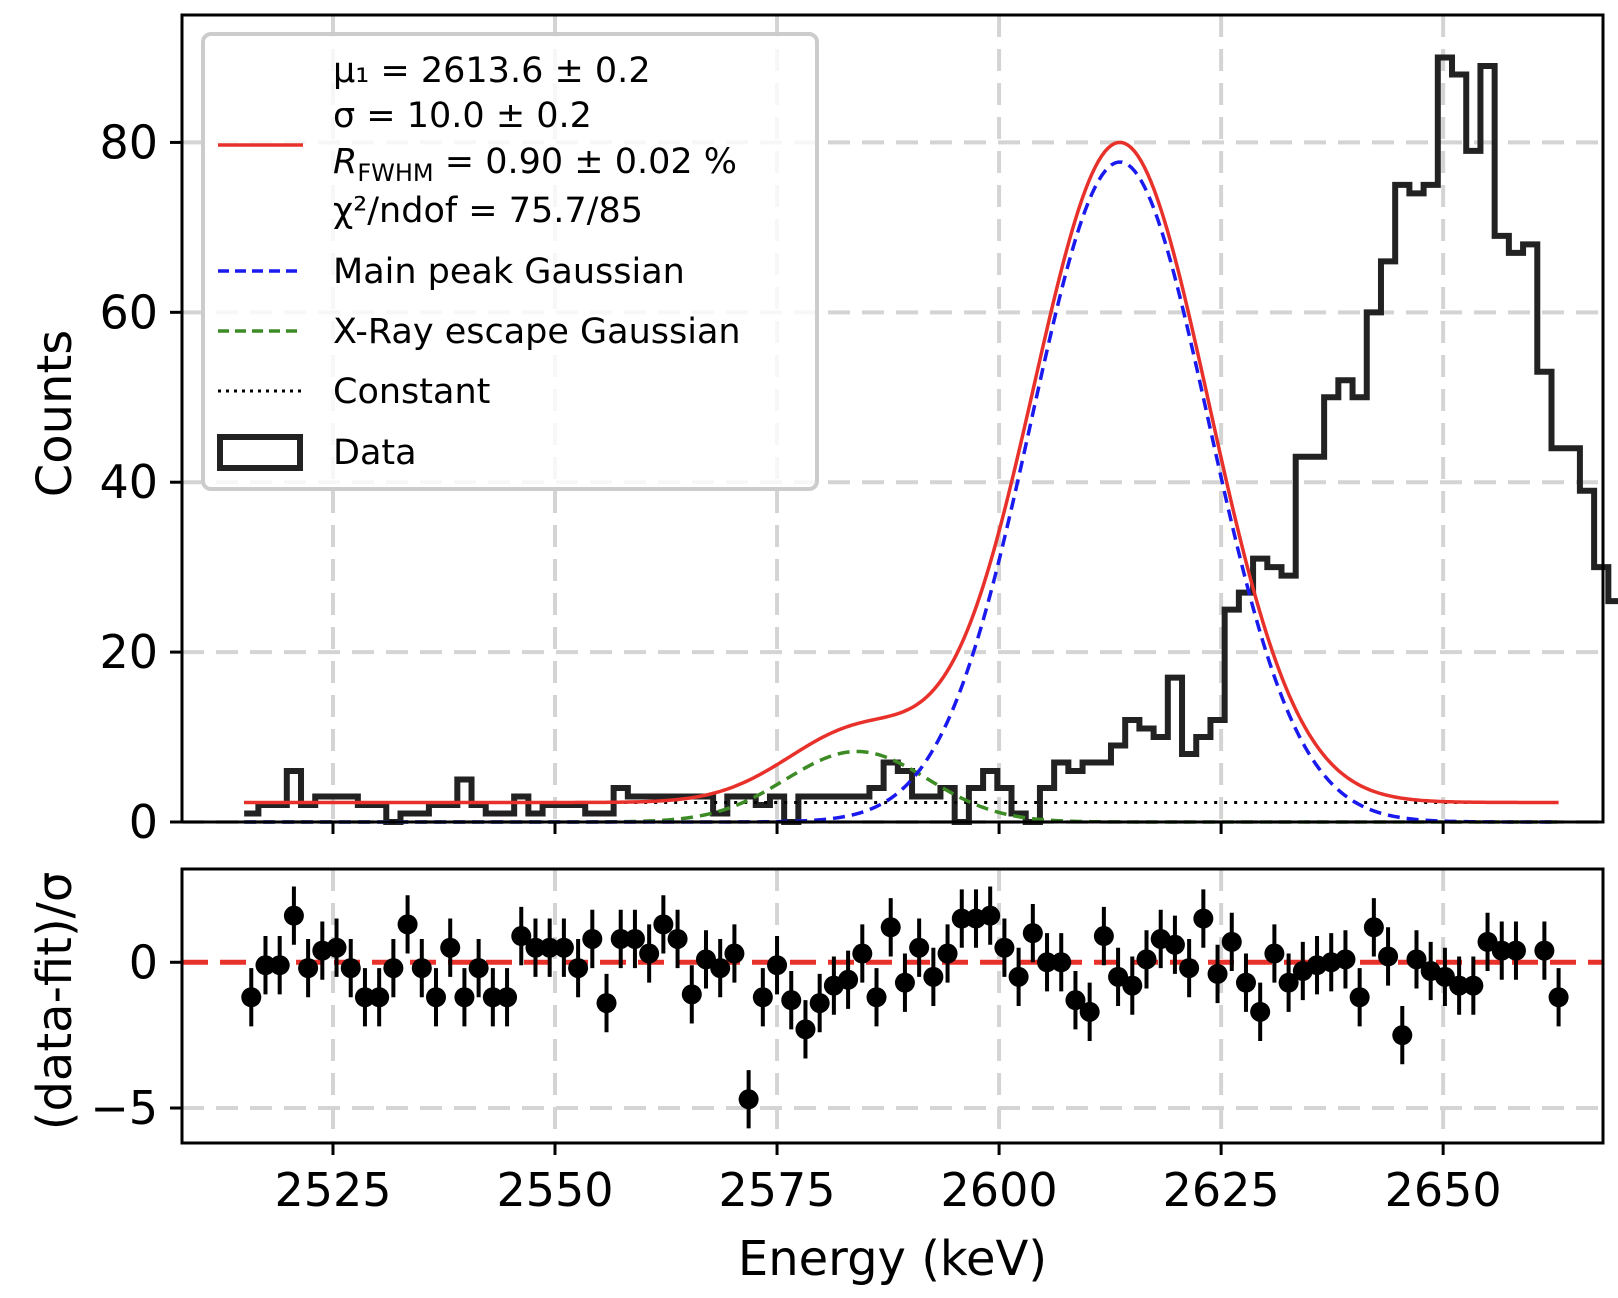 This screenshot has width=1618, height=1298. Describe the element at coordinates (128, 652) in the screenshot. I see `main-y-tick-label: 20` at that location.